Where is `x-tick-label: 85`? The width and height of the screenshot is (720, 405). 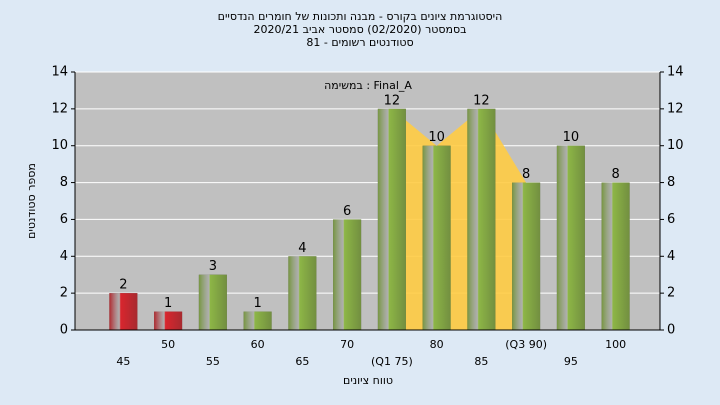
x-tick-label: 85 is located at coordinates (481, 361).